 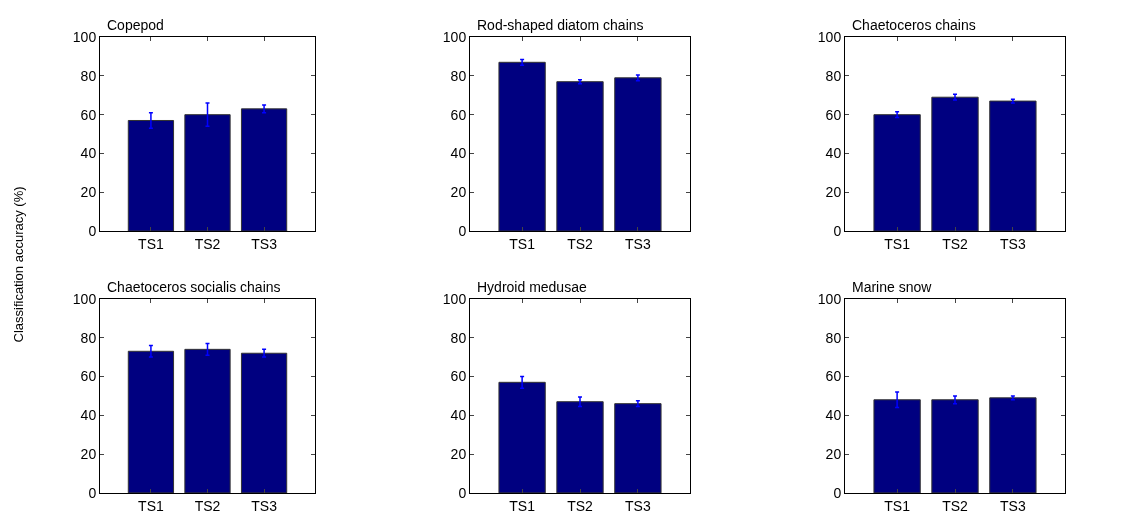 I want to click on chart-title: Marine snow, so click(x=892, y=287).